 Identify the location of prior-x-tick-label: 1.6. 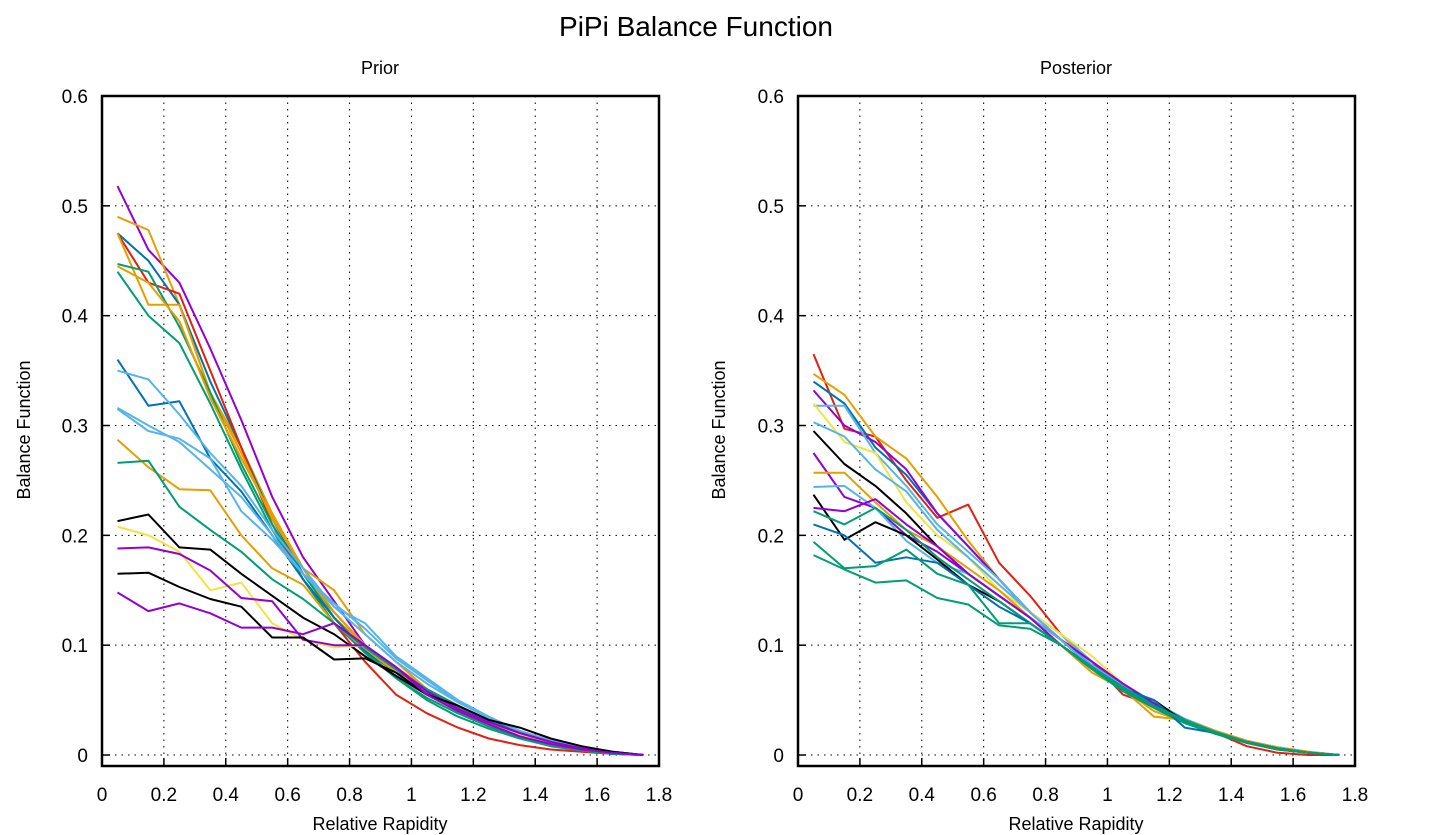
(597, 795).